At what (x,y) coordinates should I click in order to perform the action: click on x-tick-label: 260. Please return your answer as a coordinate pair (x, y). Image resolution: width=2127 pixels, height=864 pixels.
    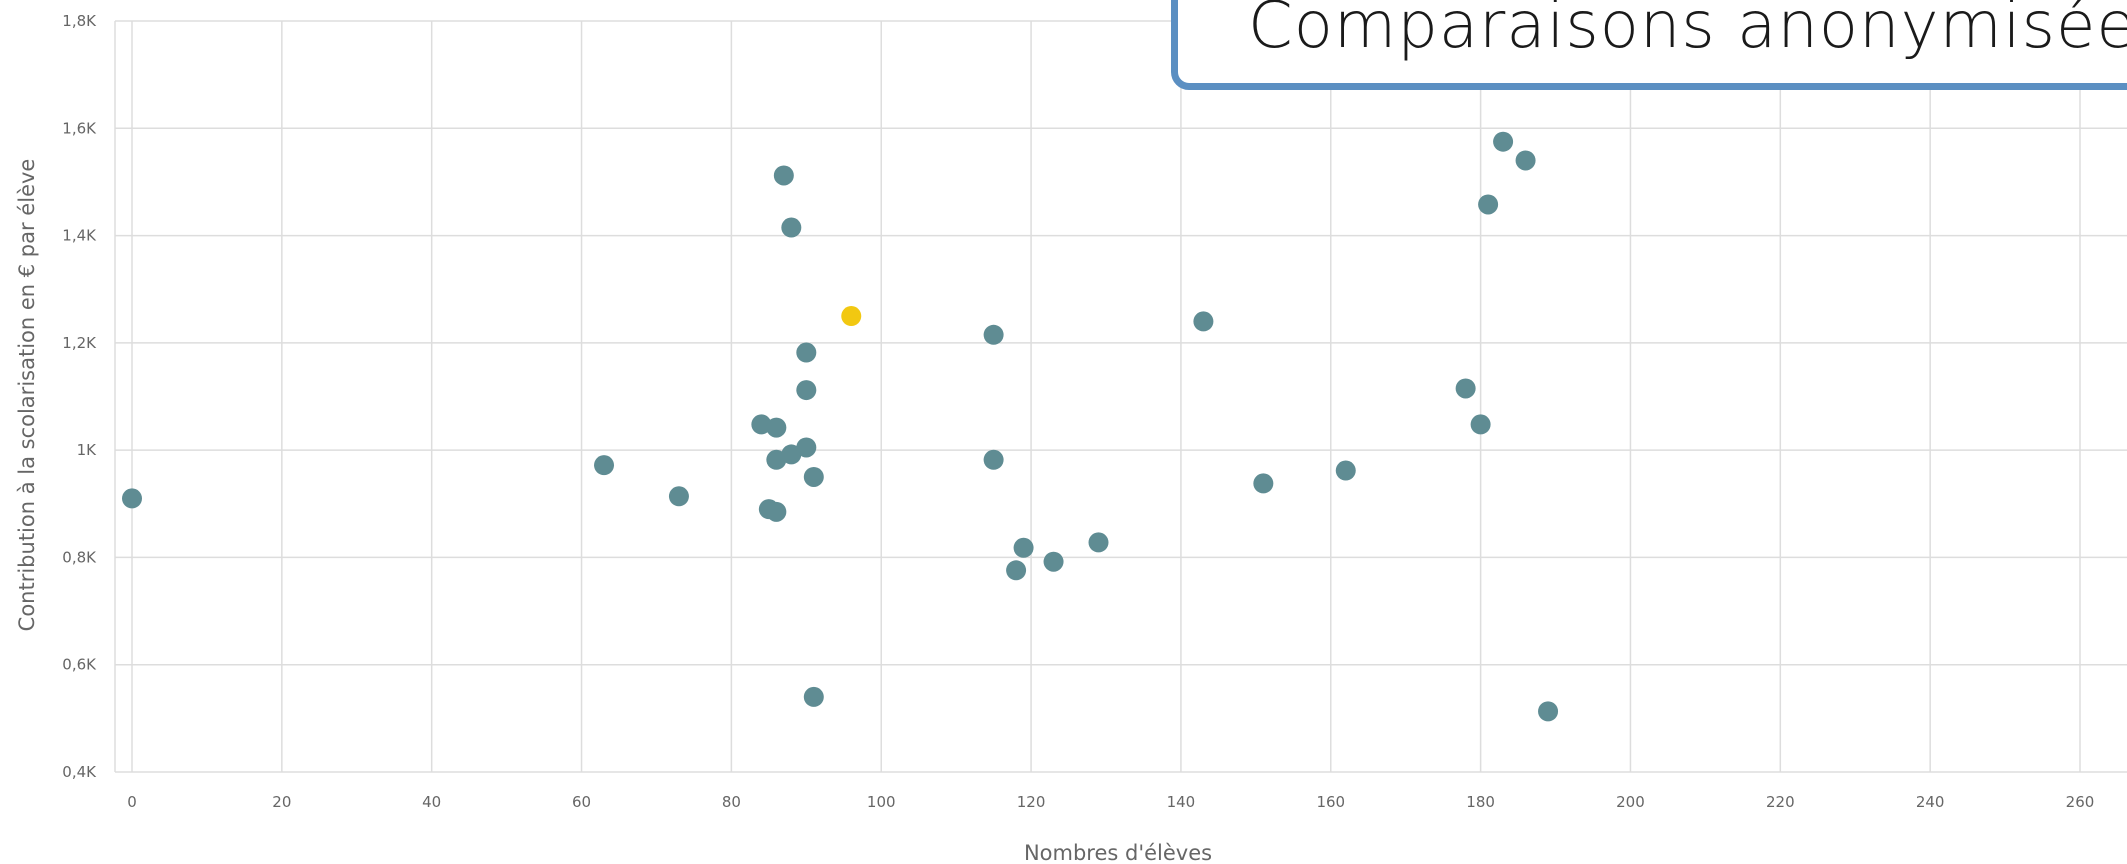
    Looking at the image, I should click on (2080, 802).